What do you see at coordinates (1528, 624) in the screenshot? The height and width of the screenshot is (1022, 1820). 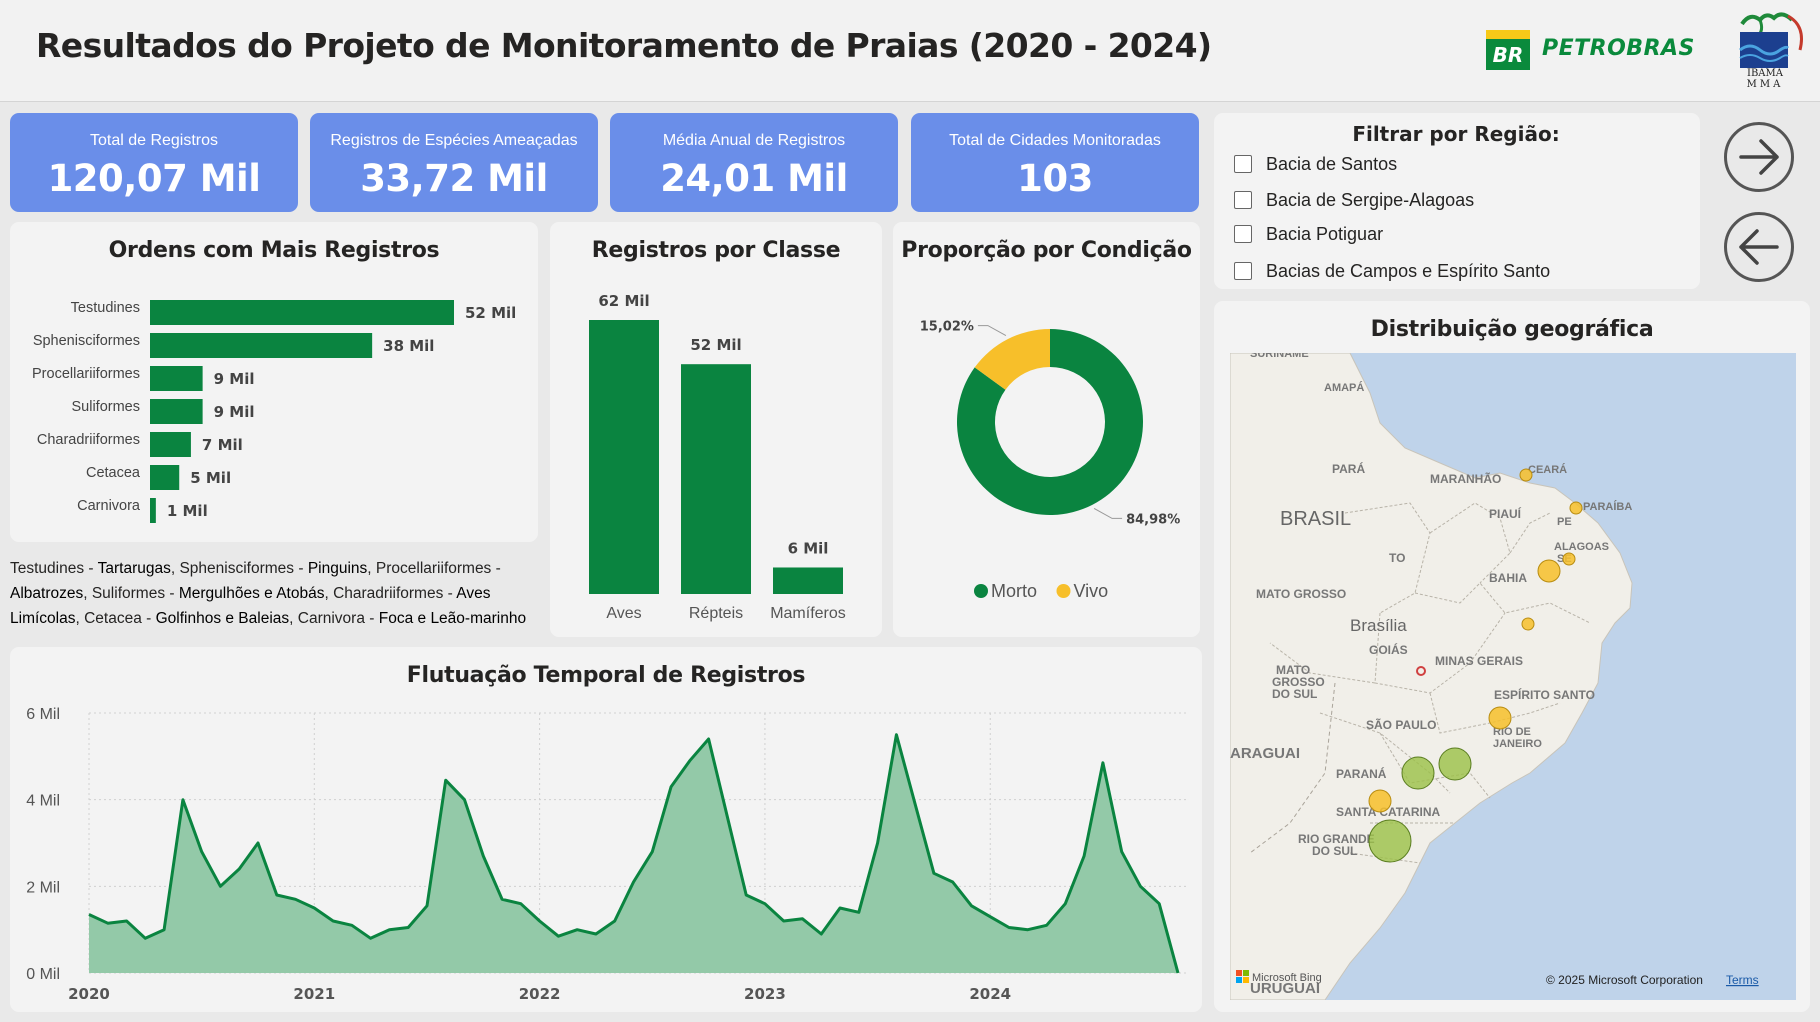 I see `map-point-bahia-sul` at bounding box center [1528, 624].